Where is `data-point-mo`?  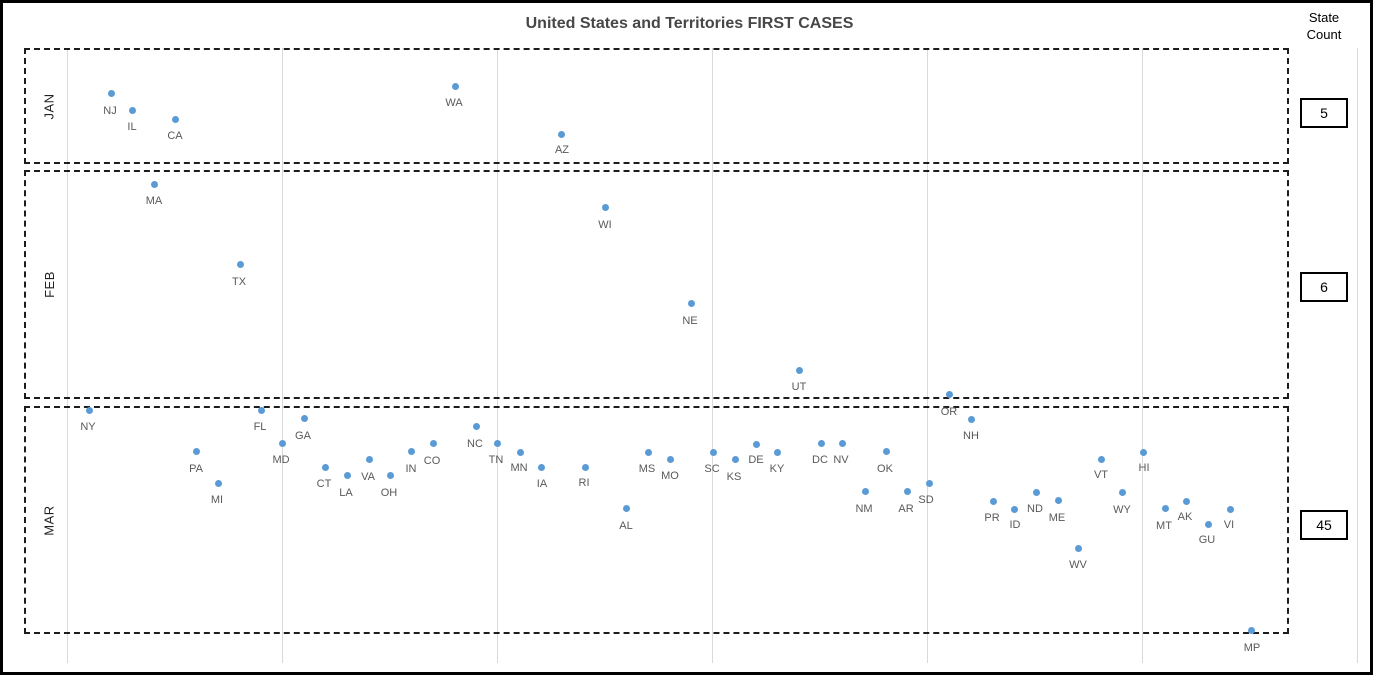 data-point-mo is located at coordinates (670, 459).